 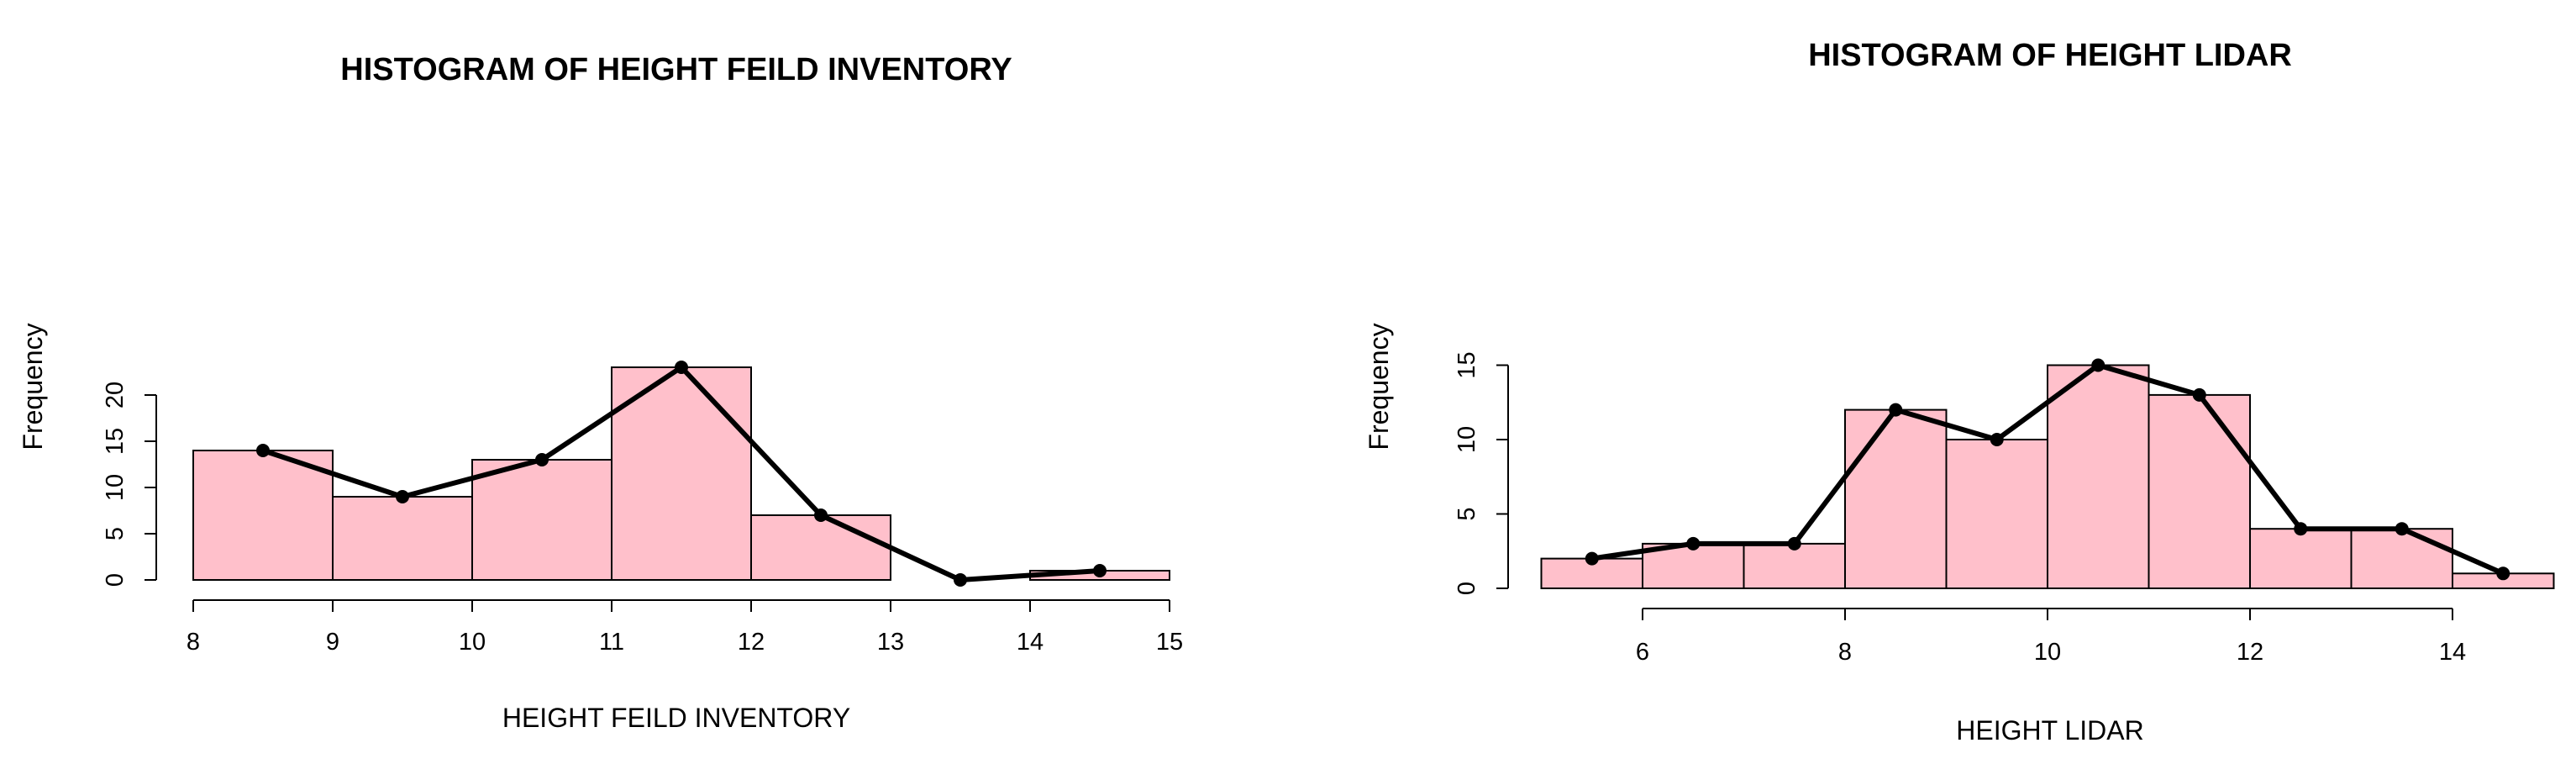 I want to click on x-tick-label: 6, so click(x=1642, y=652).